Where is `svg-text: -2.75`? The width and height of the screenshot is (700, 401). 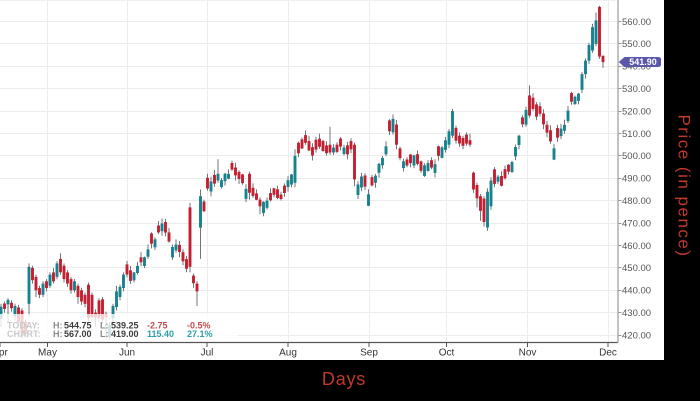 svg-text: -2.75 is located at coordinates (157, 326).